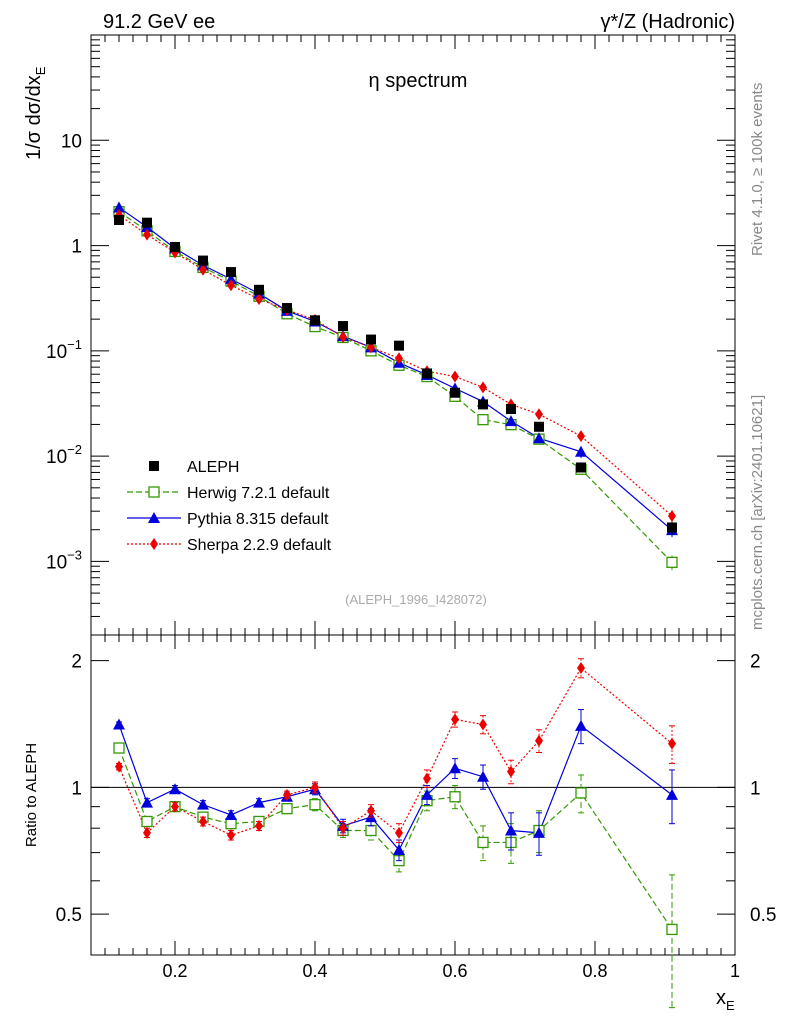 The height and width of the screenshot is (1024, 786). What do you see at coordinates (668, 22) in the screenshot?
I see `process-label: γ*/Z (Hadronic)` at bounding box center [668, 22].